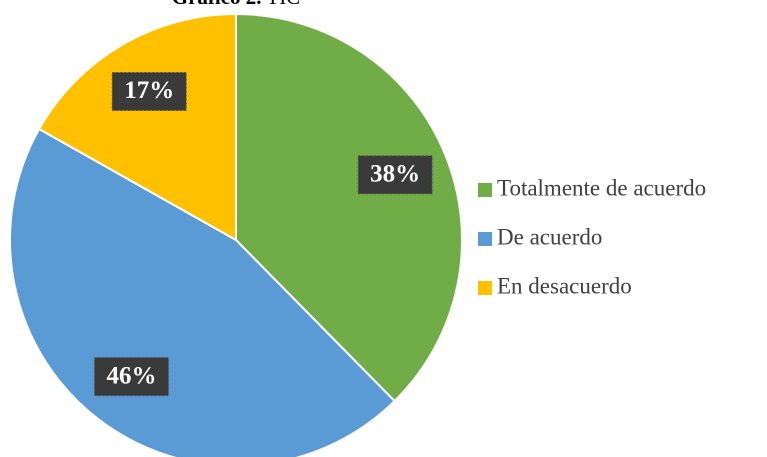 The height and width of the screenshot is (457, 767). What do you see at coordinates (217, 4) in the screenshot?
I see `title-bold: Gráfico 2.` at bounding box center [217, 4].